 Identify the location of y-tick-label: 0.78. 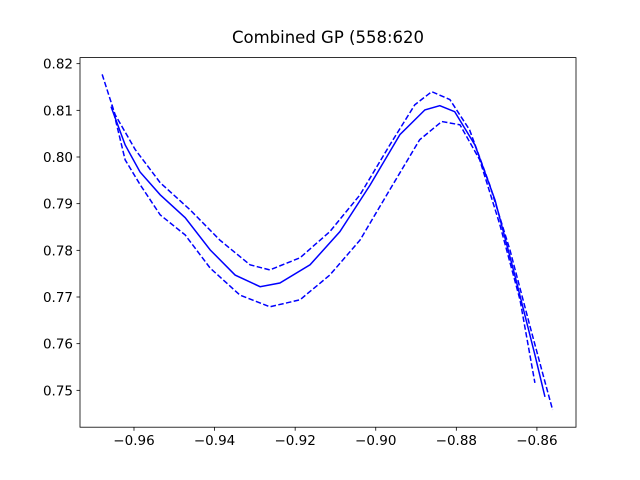
(58, 251).